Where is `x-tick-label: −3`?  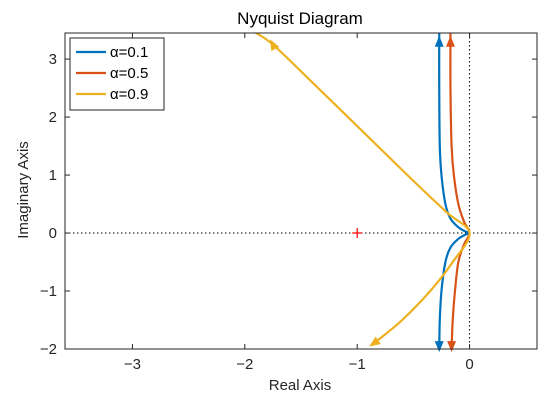 x-tick-label: −3 is located at coordinates (132, 364).